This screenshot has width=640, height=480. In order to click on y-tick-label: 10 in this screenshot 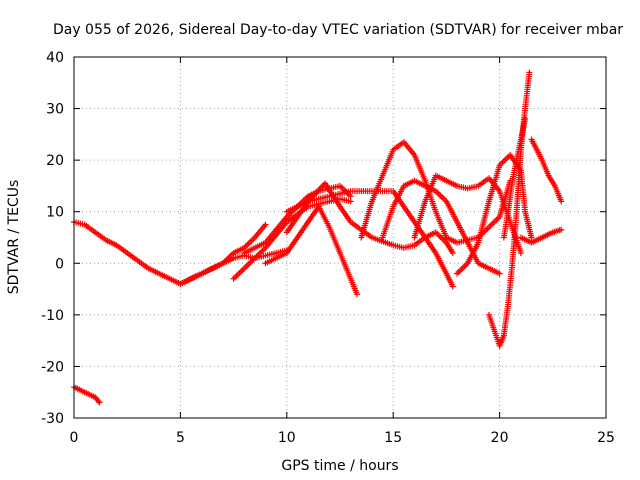, I will do `click(55, 213)`.